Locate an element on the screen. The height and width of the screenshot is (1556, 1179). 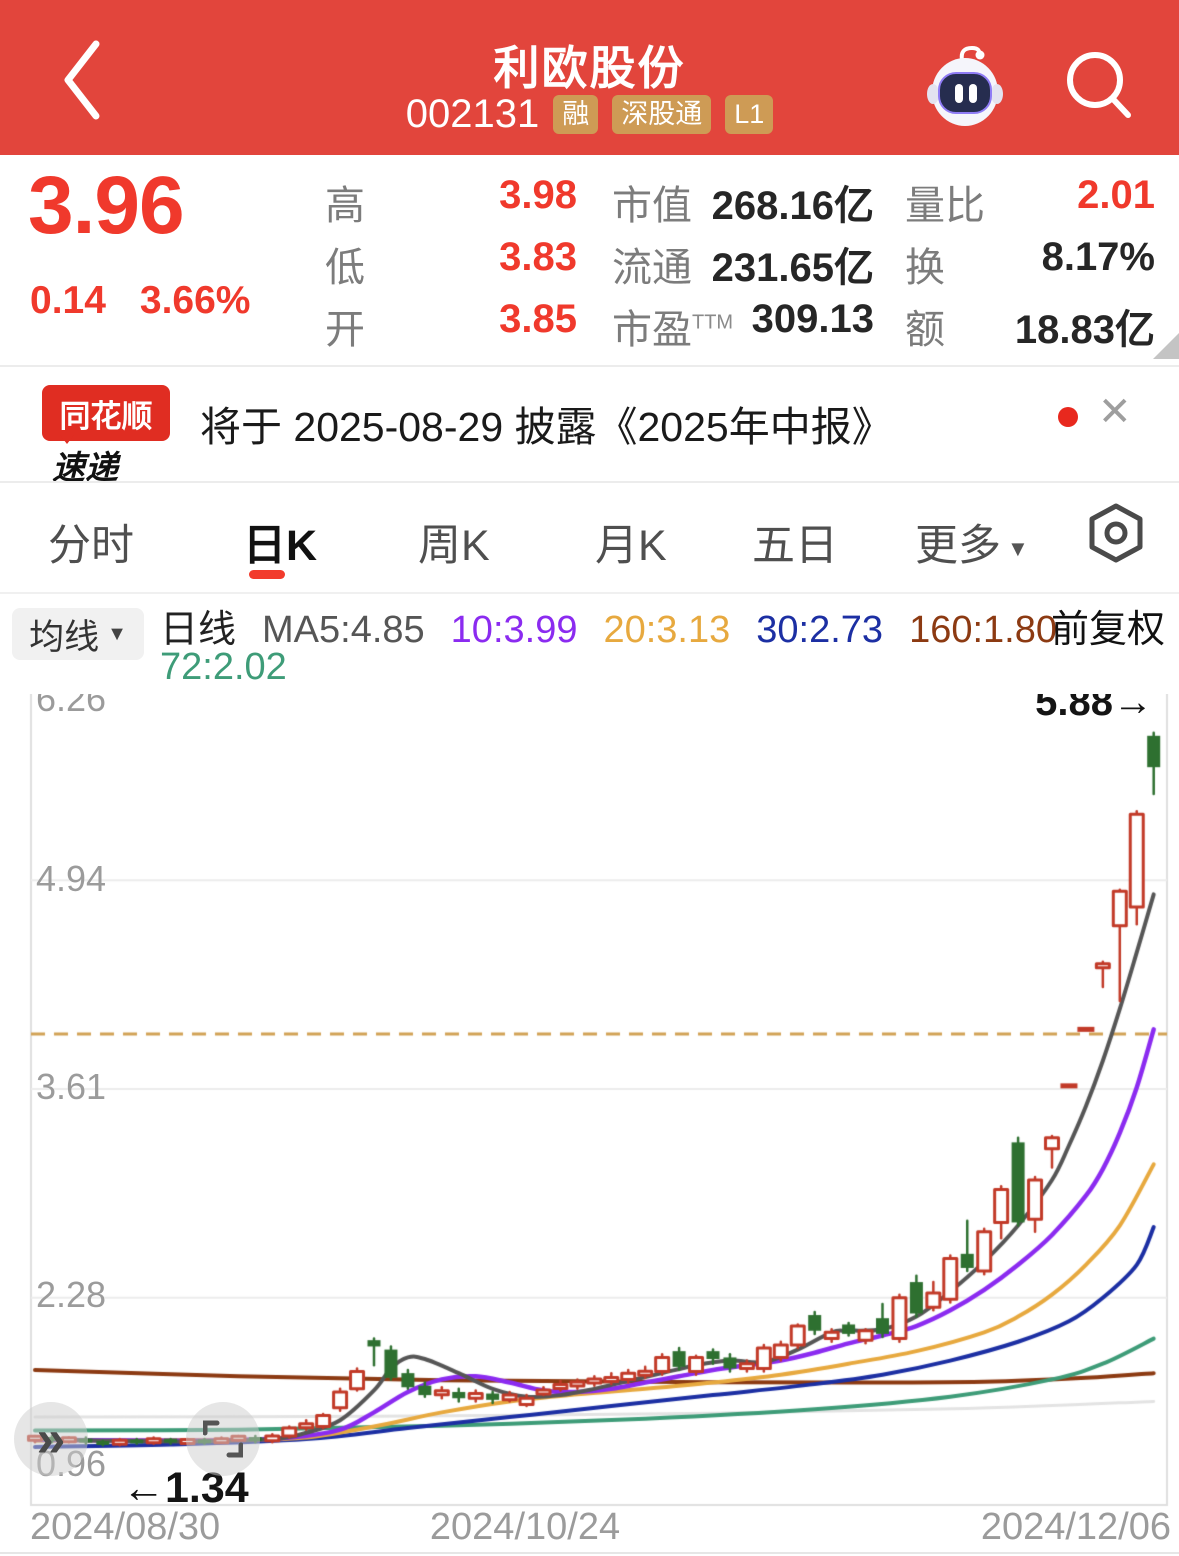
ai-assistant-icon is located at coordinates (965, 85).